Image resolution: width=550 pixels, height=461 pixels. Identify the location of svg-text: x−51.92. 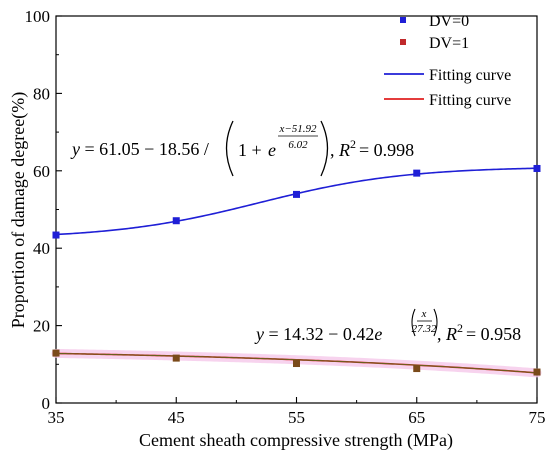
(297, 129).